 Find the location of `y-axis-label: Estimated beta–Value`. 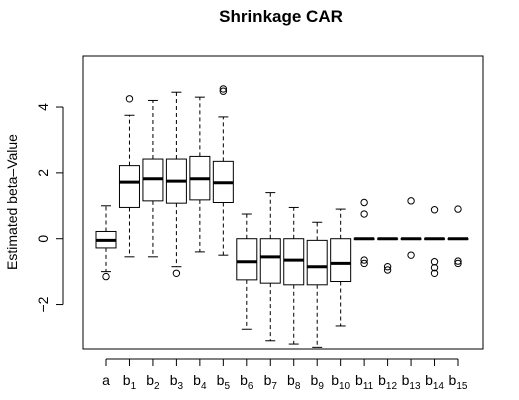

y-axis-label: Estimated beta–Value is located at coordinates (12, 202).